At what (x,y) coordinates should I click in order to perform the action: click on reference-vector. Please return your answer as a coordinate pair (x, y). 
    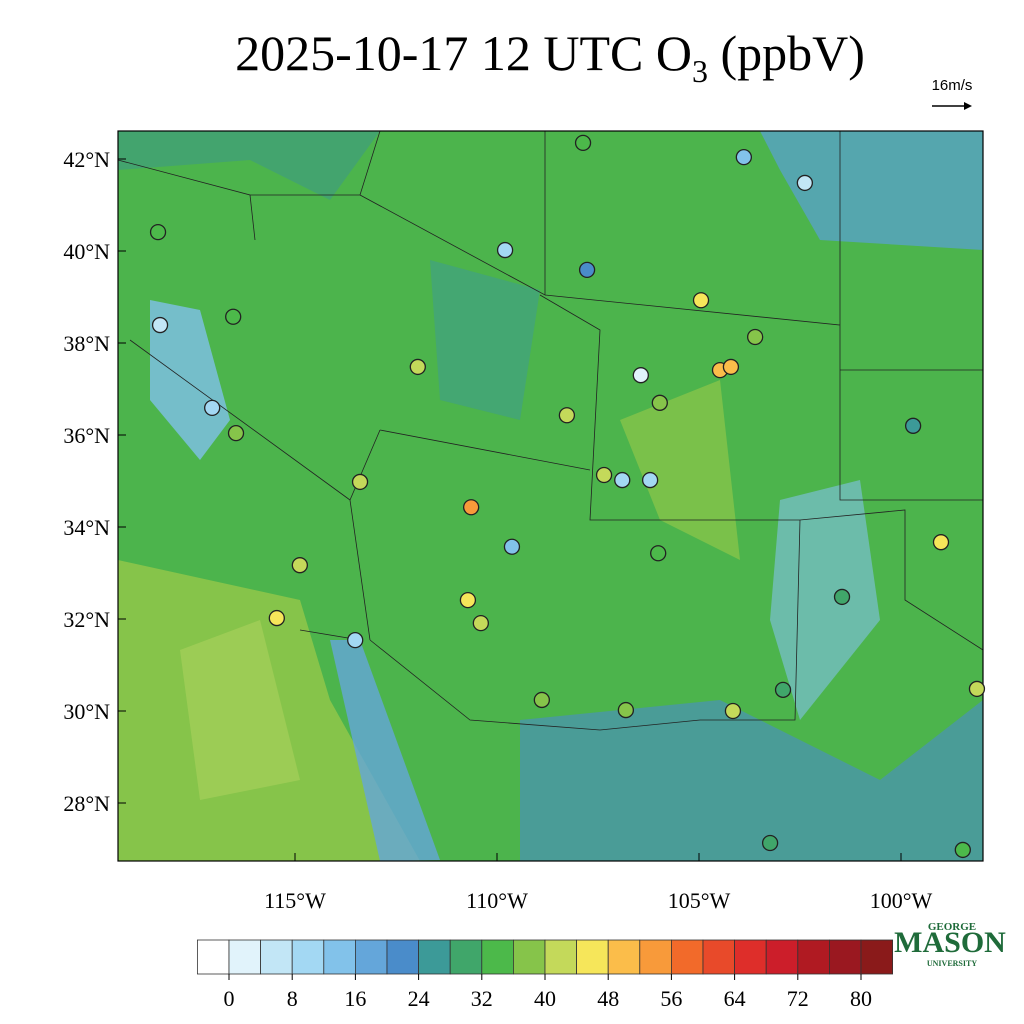
    Looking at the image, I should click on (952, 106).